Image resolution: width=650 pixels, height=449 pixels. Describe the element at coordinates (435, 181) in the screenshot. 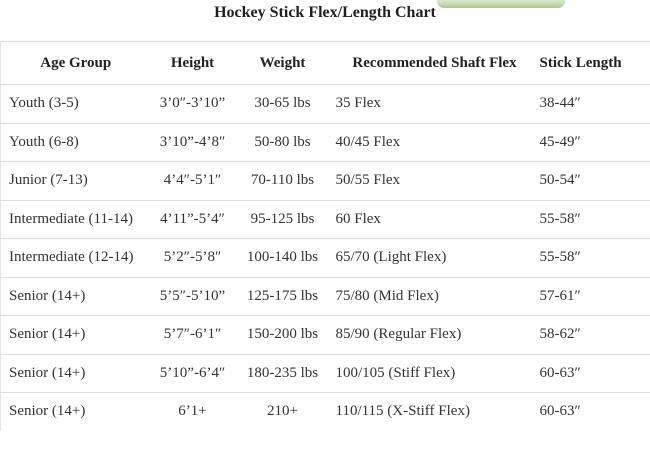

I see `cell-shaft-flex: 50/55 Flex` at that location.